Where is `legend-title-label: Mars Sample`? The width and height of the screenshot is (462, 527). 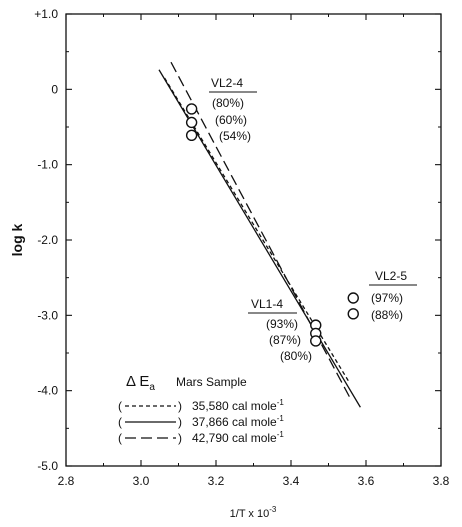
legend-title-label: Mars Sample is located at coordinates (211, 382).